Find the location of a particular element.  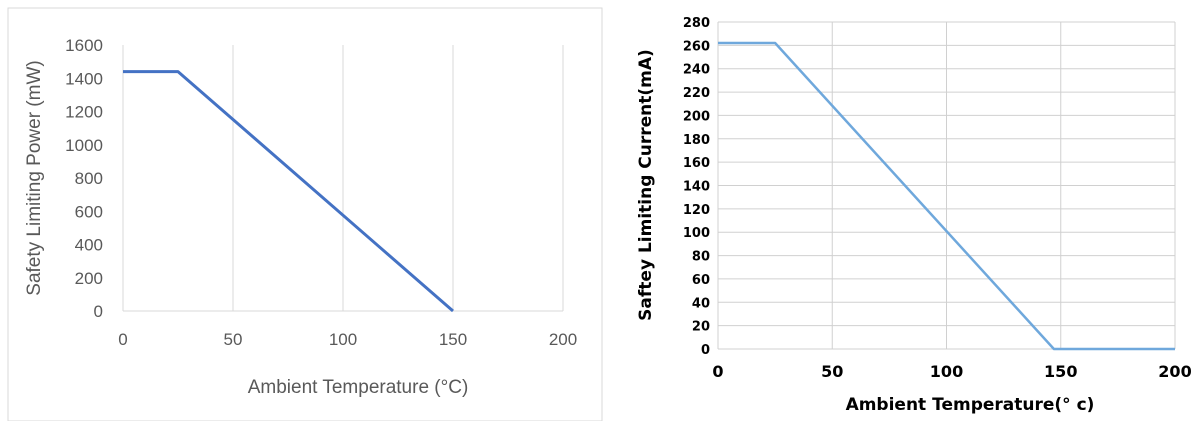

y-tick-label: 280 is located at coordinates (696, 23).